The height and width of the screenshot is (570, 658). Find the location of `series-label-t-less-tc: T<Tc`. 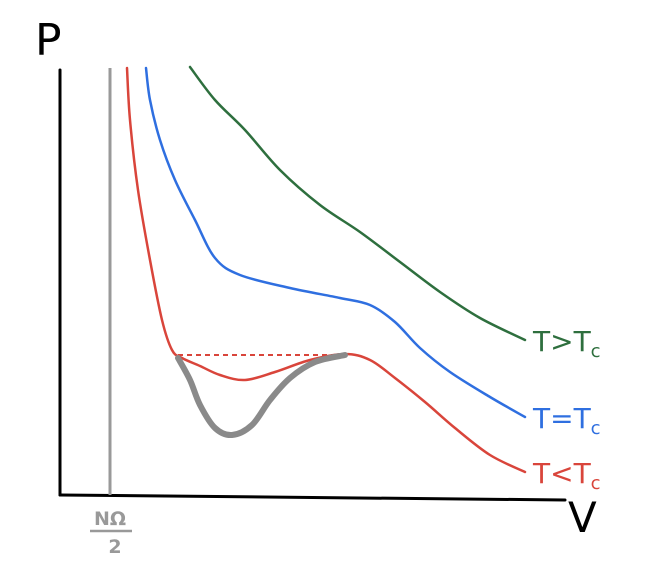

series-label-t-less-tc: T<Tc is located at coordinates (566, 475).